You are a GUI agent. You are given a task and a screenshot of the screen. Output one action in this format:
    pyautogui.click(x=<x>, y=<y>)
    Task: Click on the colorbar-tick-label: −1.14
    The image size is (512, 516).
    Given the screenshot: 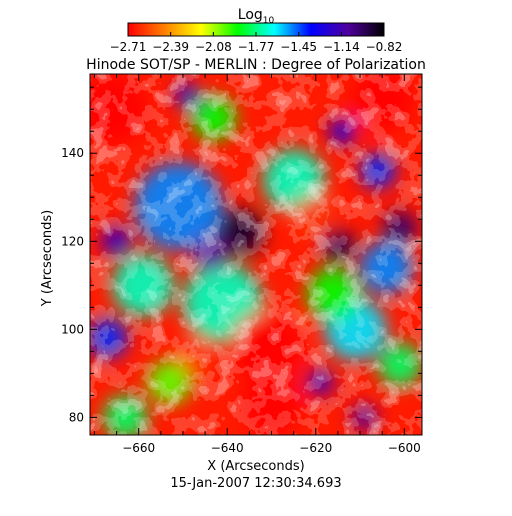 What is the action you would take?
    pyautogui.click(x=341, y=47)
    